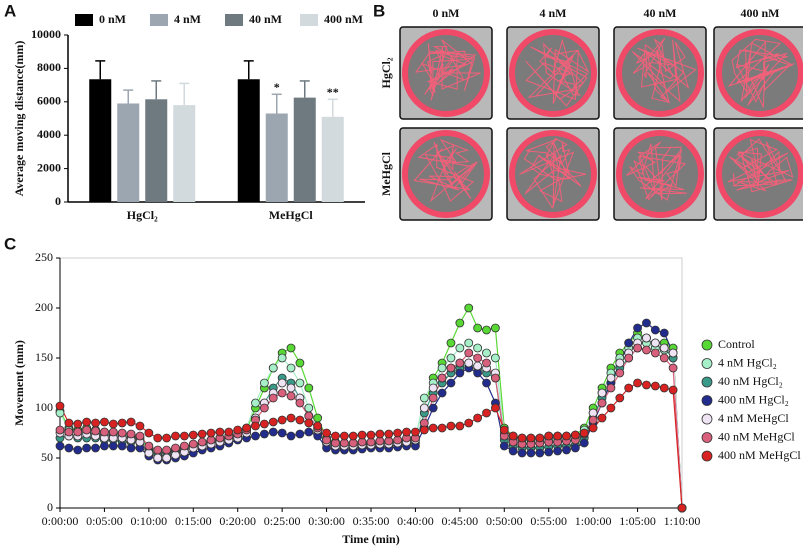  Describe the element at coordinates (193, 521) in the screenshot. I see `x-tick-label: 0:15:00` at that location.